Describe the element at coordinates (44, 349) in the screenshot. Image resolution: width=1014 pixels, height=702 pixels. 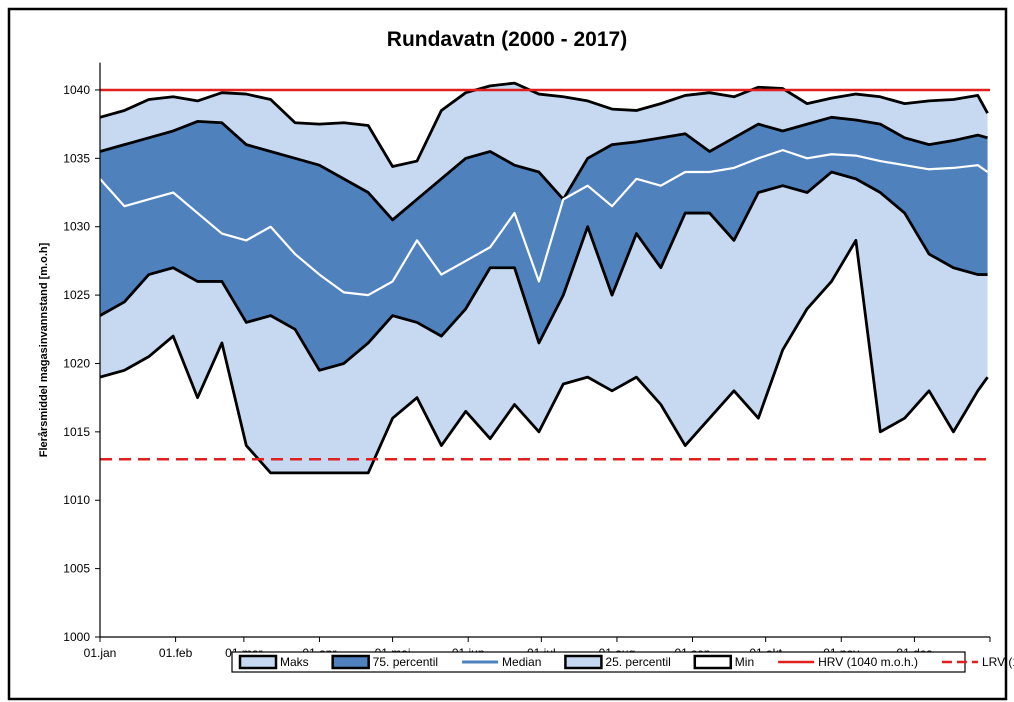
I see `y-axis-label: Flerårsmiddel magasinvannstand [m.o.h]` at that location.